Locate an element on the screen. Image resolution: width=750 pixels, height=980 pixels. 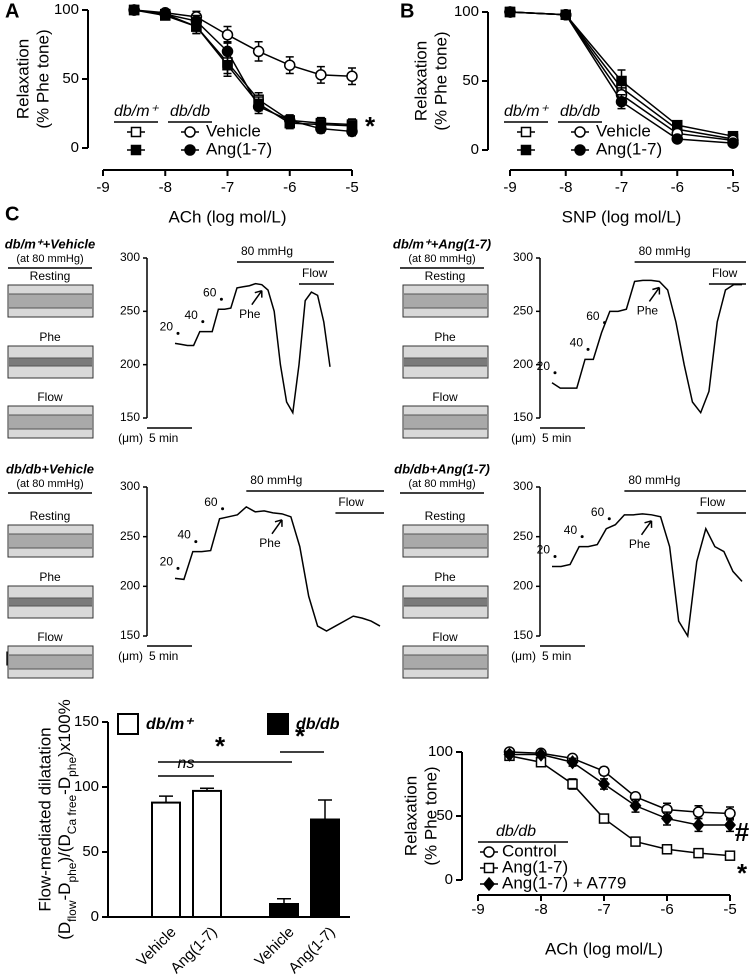
legend-title: db/db is located at coordinates (516, 831).